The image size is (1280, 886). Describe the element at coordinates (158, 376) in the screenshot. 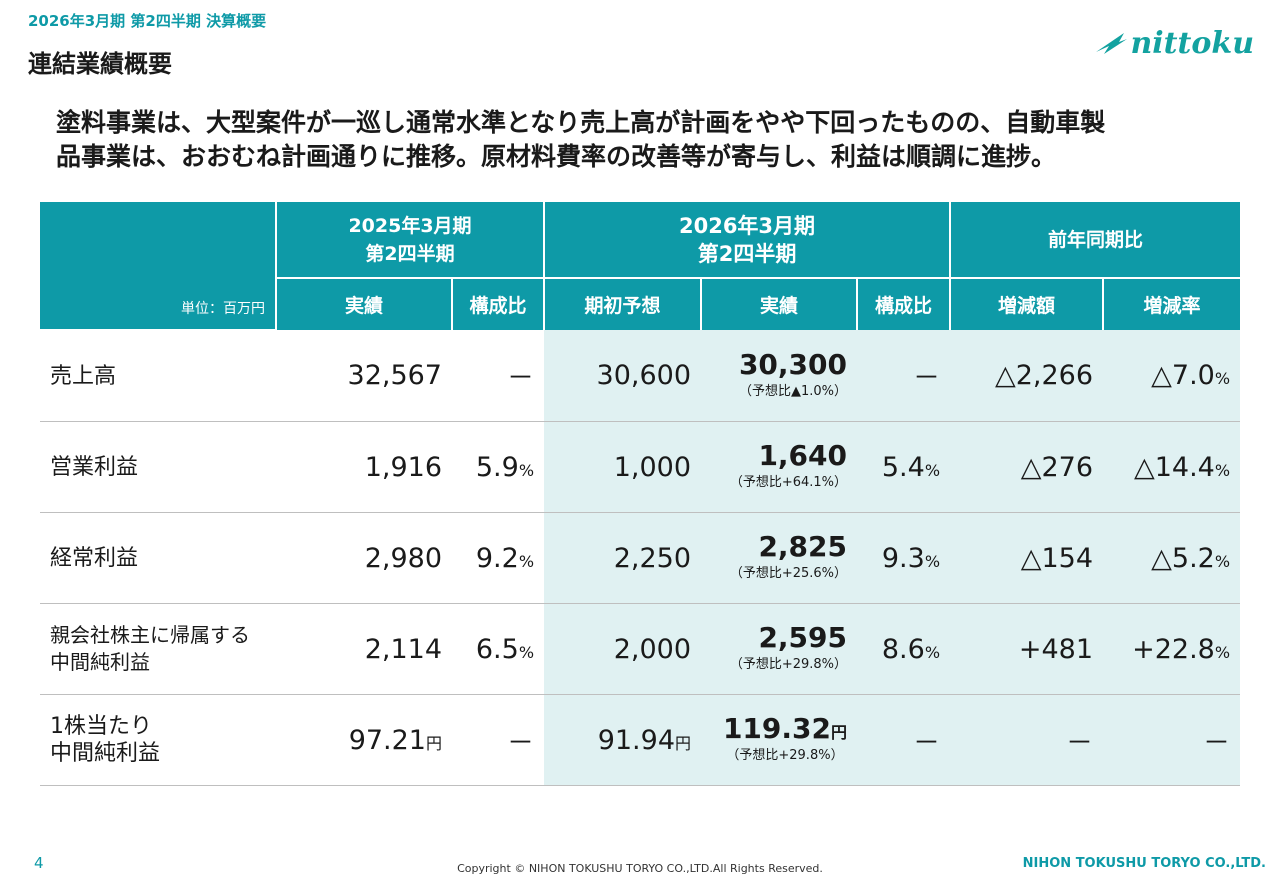

I see `row-label: 売上高` at that location.